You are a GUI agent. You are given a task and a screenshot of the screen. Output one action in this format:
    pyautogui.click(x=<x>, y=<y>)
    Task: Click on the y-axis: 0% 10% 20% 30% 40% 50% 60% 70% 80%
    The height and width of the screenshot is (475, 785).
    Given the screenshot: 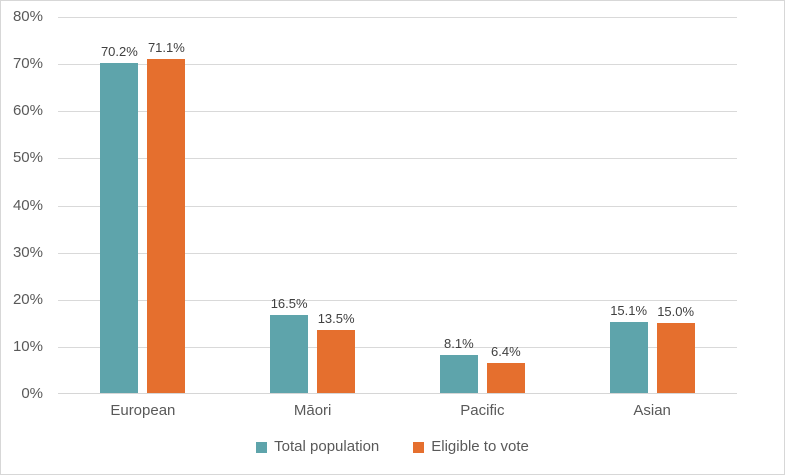 What is the action you would take?
    pyautogui.click(x=22, y=237)
    